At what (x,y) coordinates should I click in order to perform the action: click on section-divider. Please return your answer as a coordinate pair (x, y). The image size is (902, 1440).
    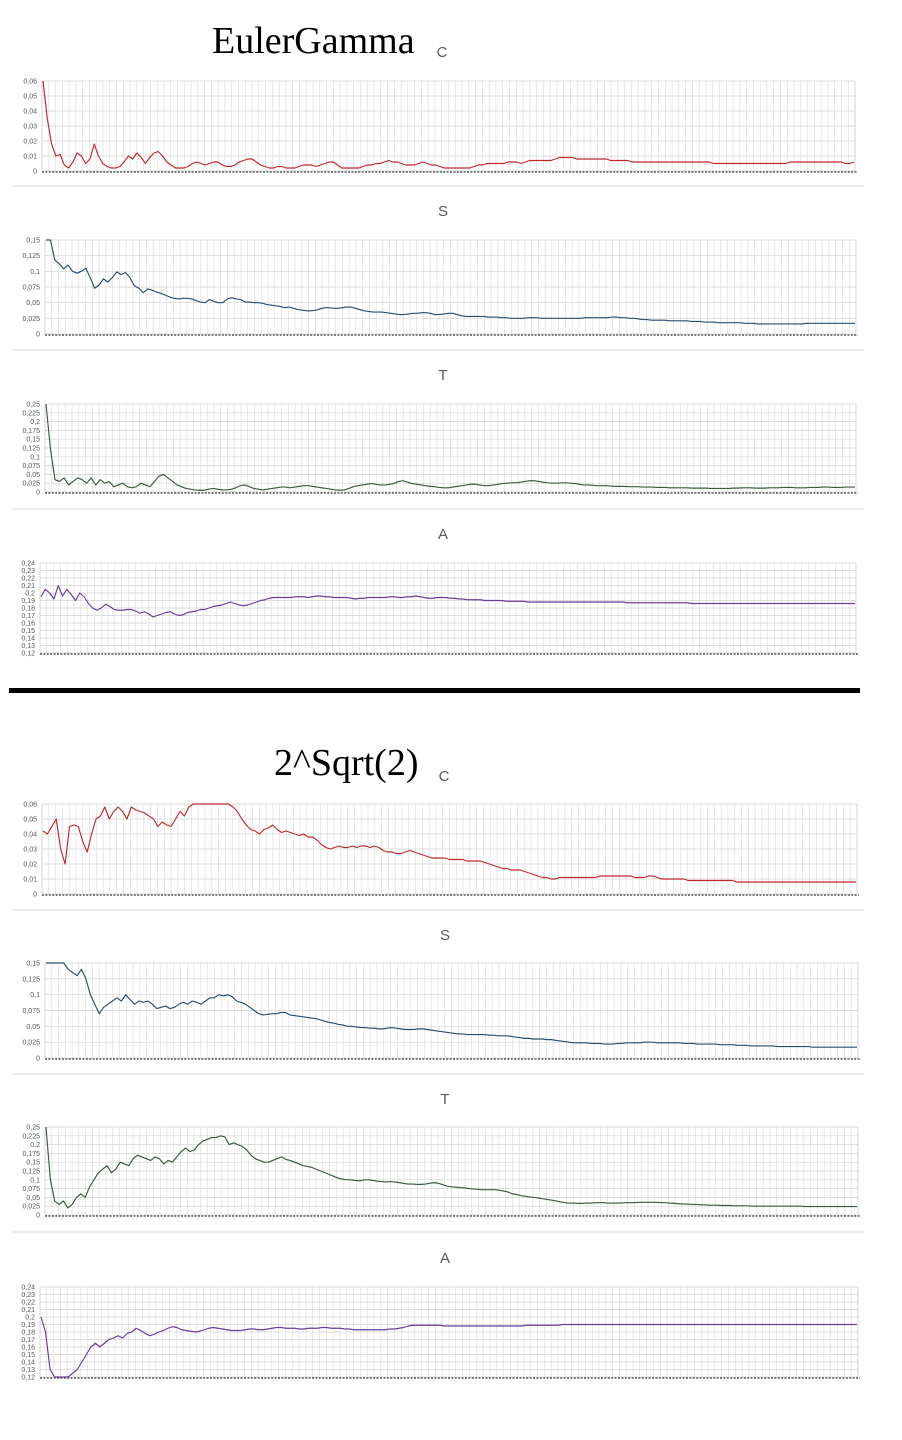
    Looking at the image, I should click on (434, 690).